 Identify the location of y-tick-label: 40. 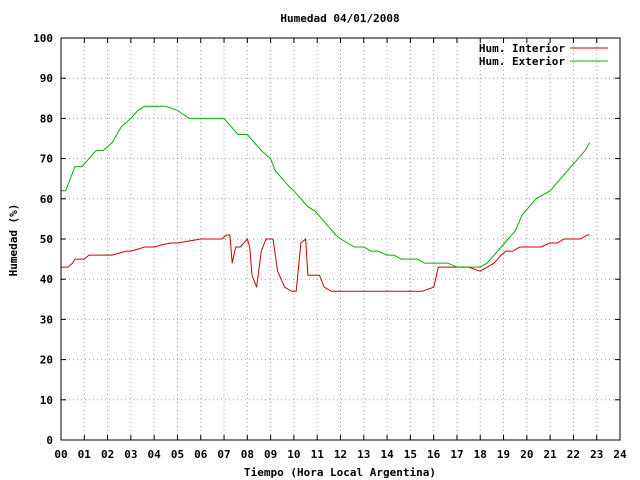
(46, 279).